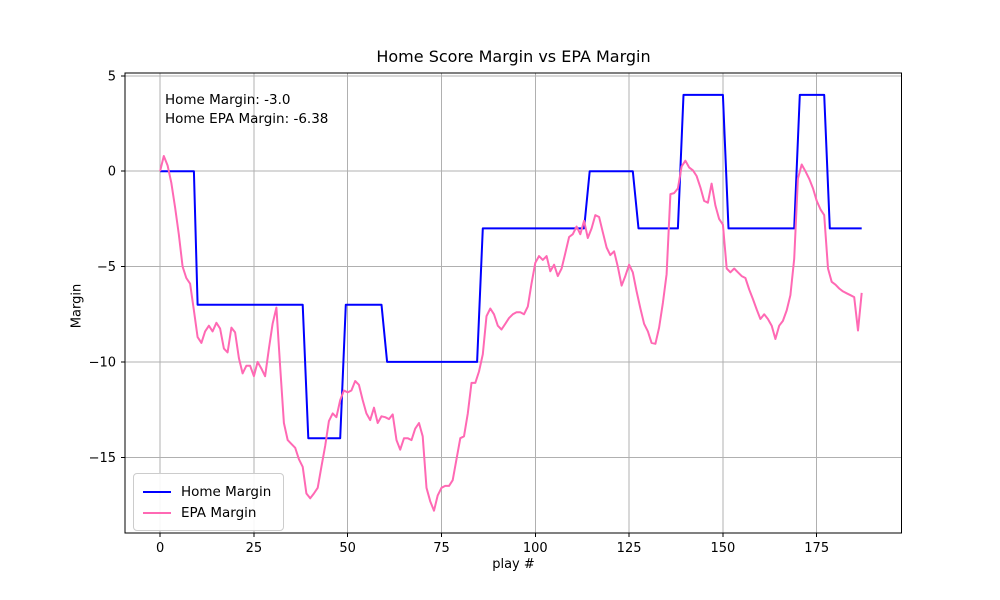  I want to click on x-axis: 0 25 50 75 100 125 150 175, so click(492, 544).